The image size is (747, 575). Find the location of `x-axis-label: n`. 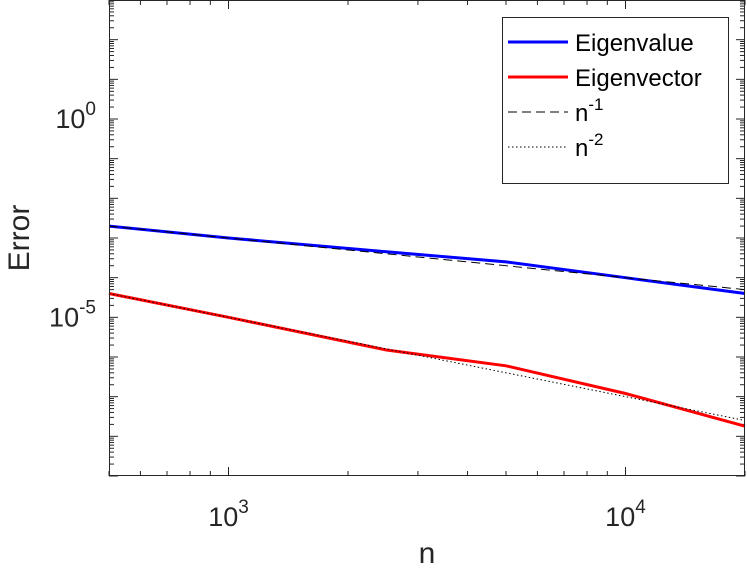

x-axis-label: n is located at coordinates (427, 553).